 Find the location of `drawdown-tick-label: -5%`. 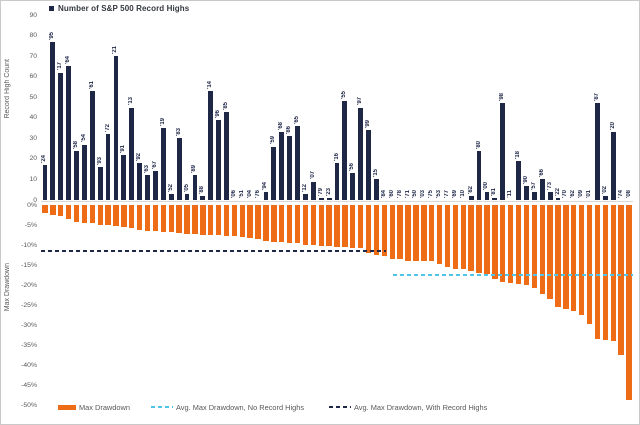

drawdown-tick-label: -5% is located at coordinates (30, 225).